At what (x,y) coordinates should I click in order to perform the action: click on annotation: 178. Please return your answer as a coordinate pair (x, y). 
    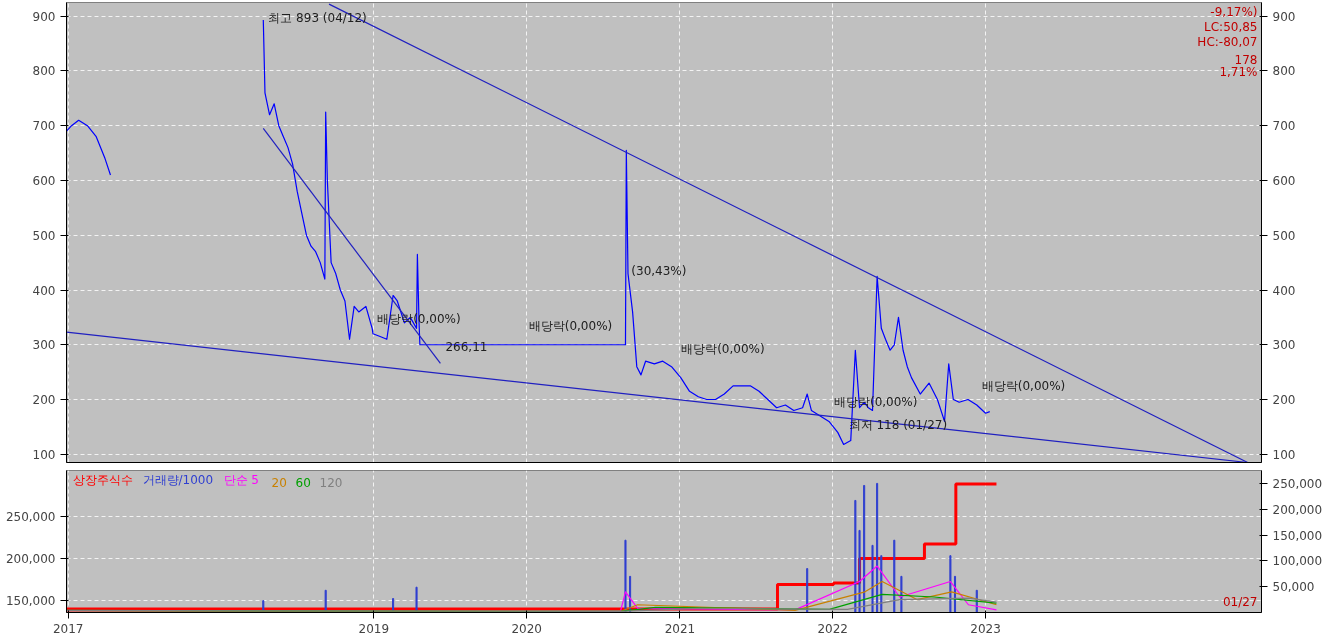
    Looking at the image, I should click on (1246, 59).